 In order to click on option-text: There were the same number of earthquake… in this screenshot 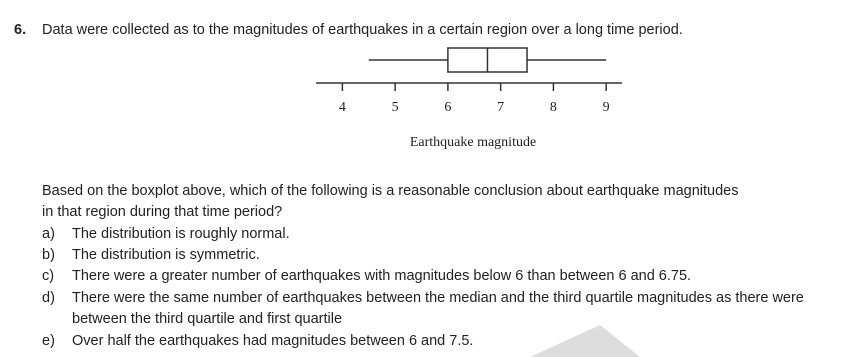, I will do `click(438, 308)`.